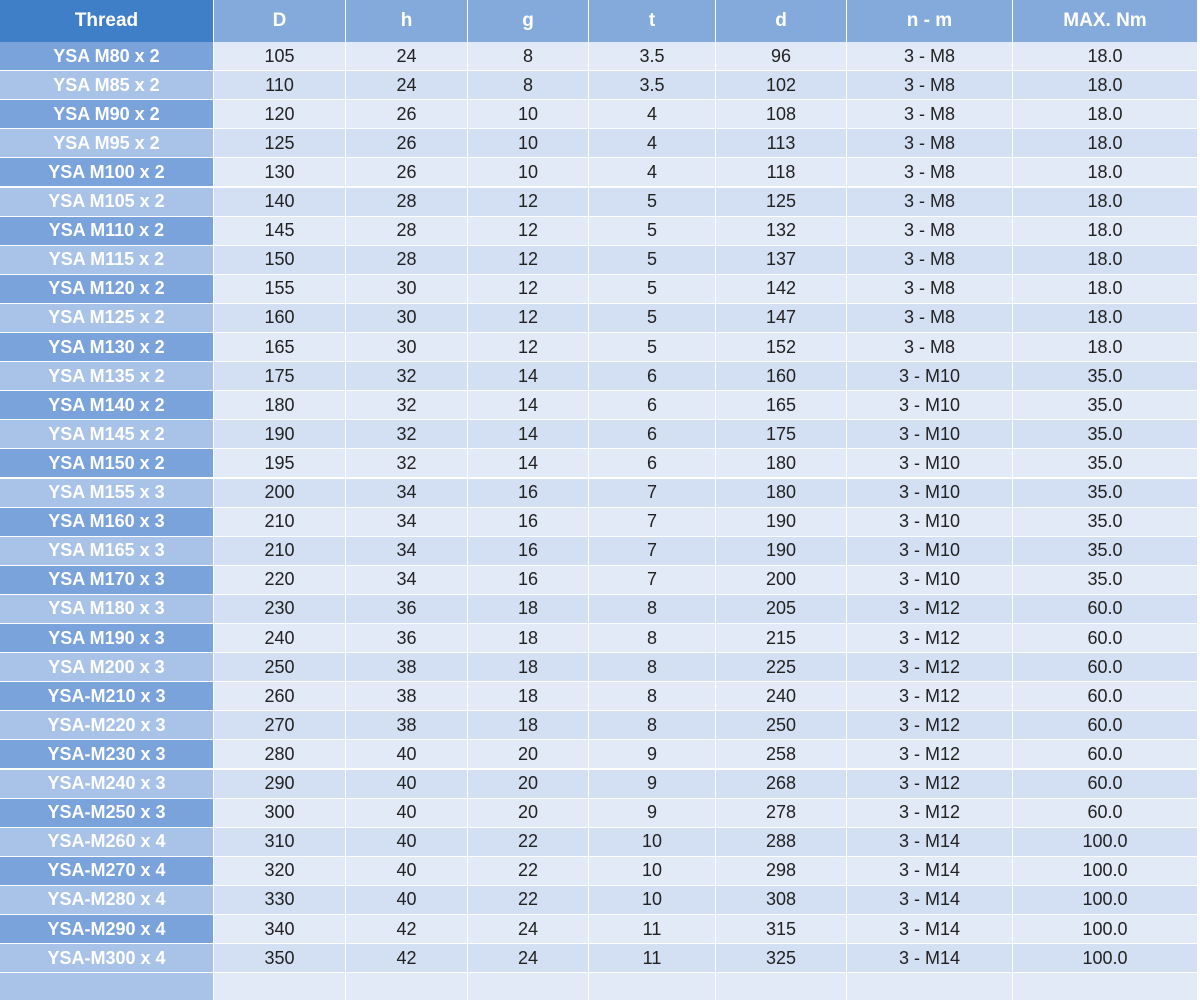  Describe the element at coordinates (781, 638) in the screenshot. I see `data-cell: 215` at that location.